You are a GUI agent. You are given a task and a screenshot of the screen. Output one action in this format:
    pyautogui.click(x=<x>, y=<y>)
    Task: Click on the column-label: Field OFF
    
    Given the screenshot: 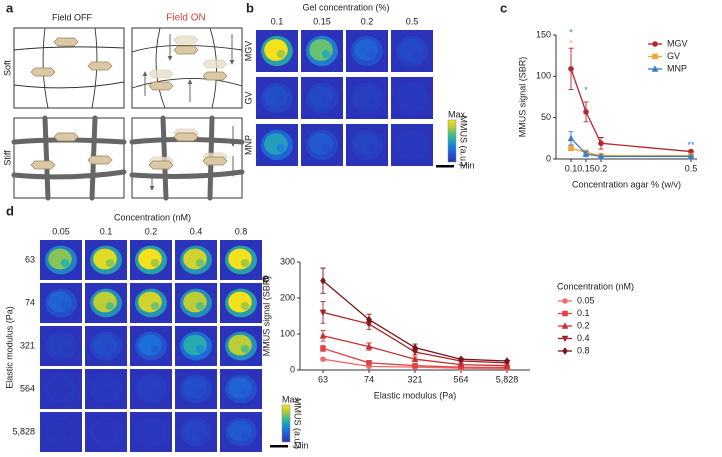 What is the action you would take?
    pyautogui.click(x=72, y=17)
    